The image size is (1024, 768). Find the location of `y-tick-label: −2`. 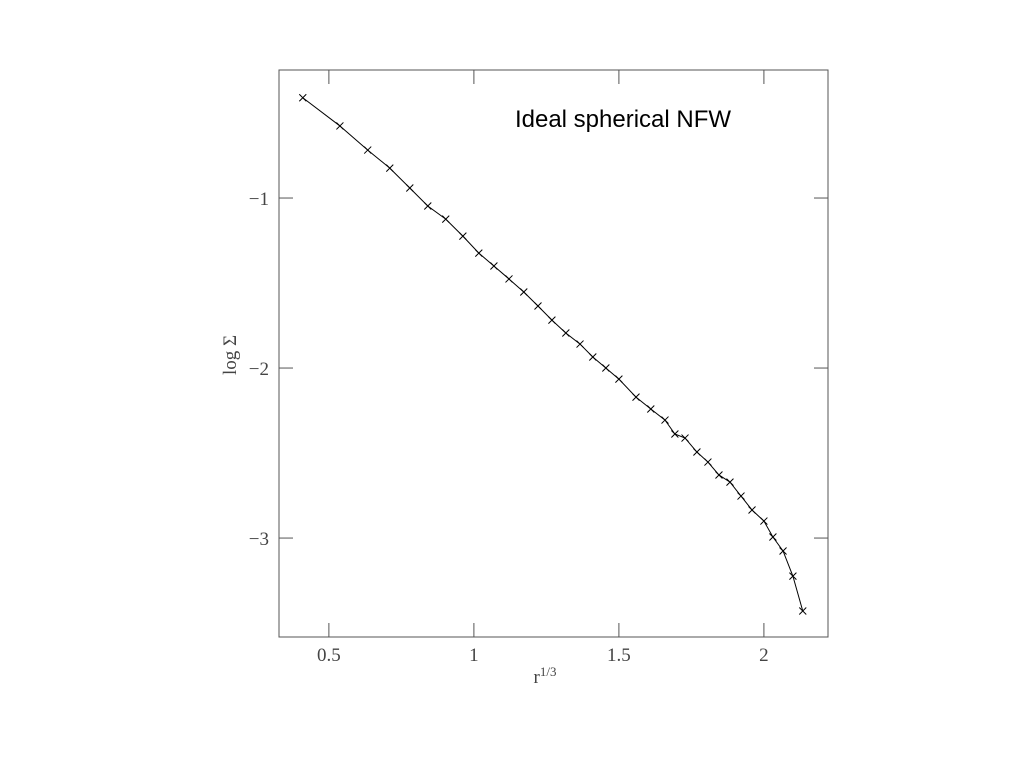

y-tick-label: −2 is located at coordinates (259, 369).